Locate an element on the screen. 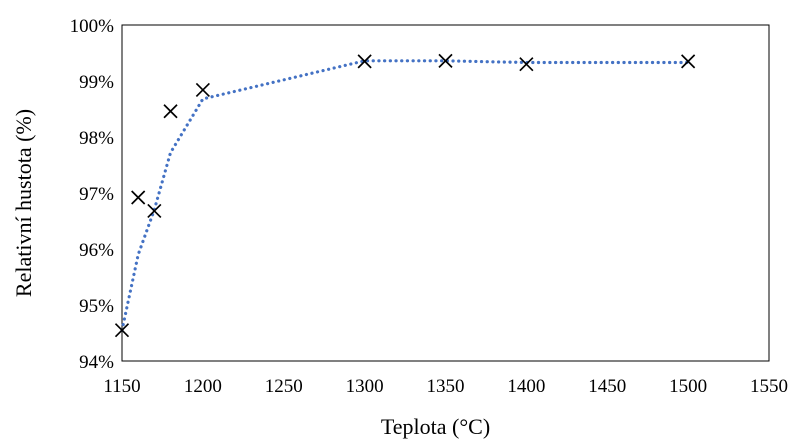  y-tick-label: 97% is located at coordinates (96, 194).